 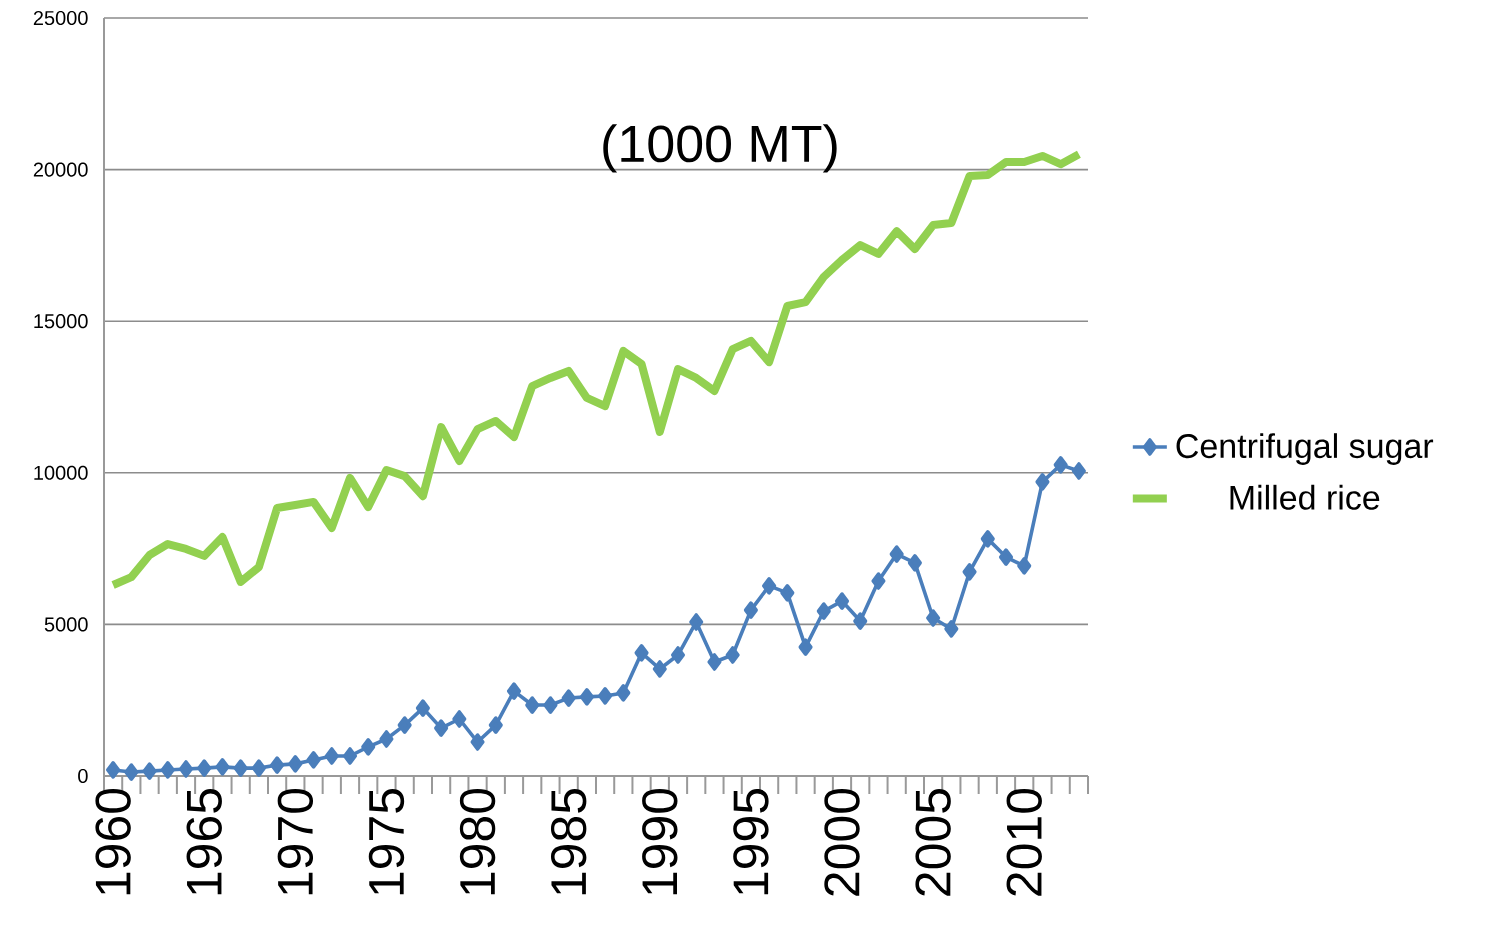 I want to click on x-tick-label: 1975, so click(x=386, y=842).